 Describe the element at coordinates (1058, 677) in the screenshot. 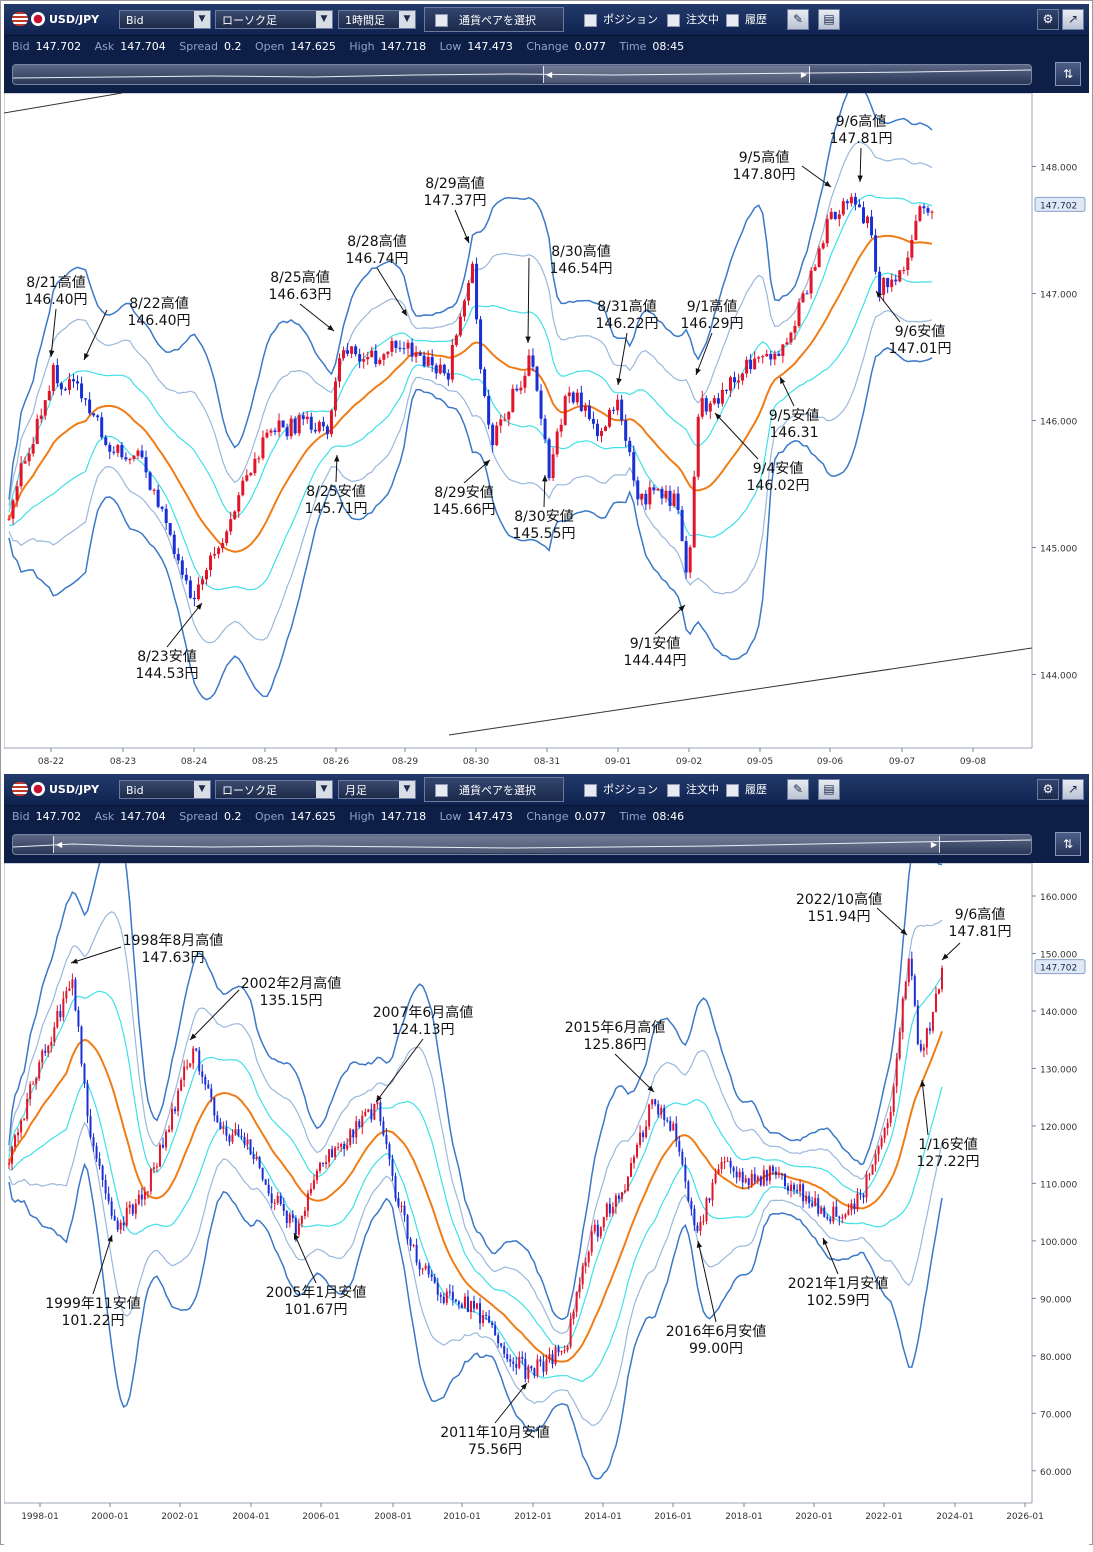

I see `y-tick-label: 144.000` at that location.